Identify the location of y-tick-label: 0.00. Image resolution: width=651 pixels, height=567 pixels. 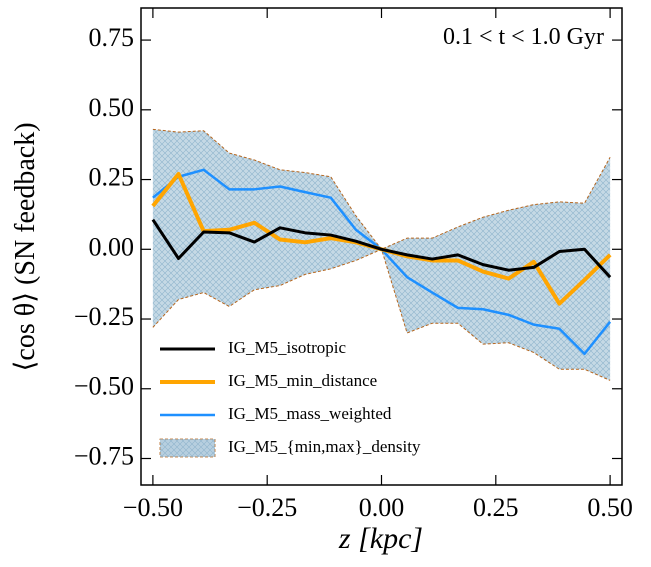
(112, 246).